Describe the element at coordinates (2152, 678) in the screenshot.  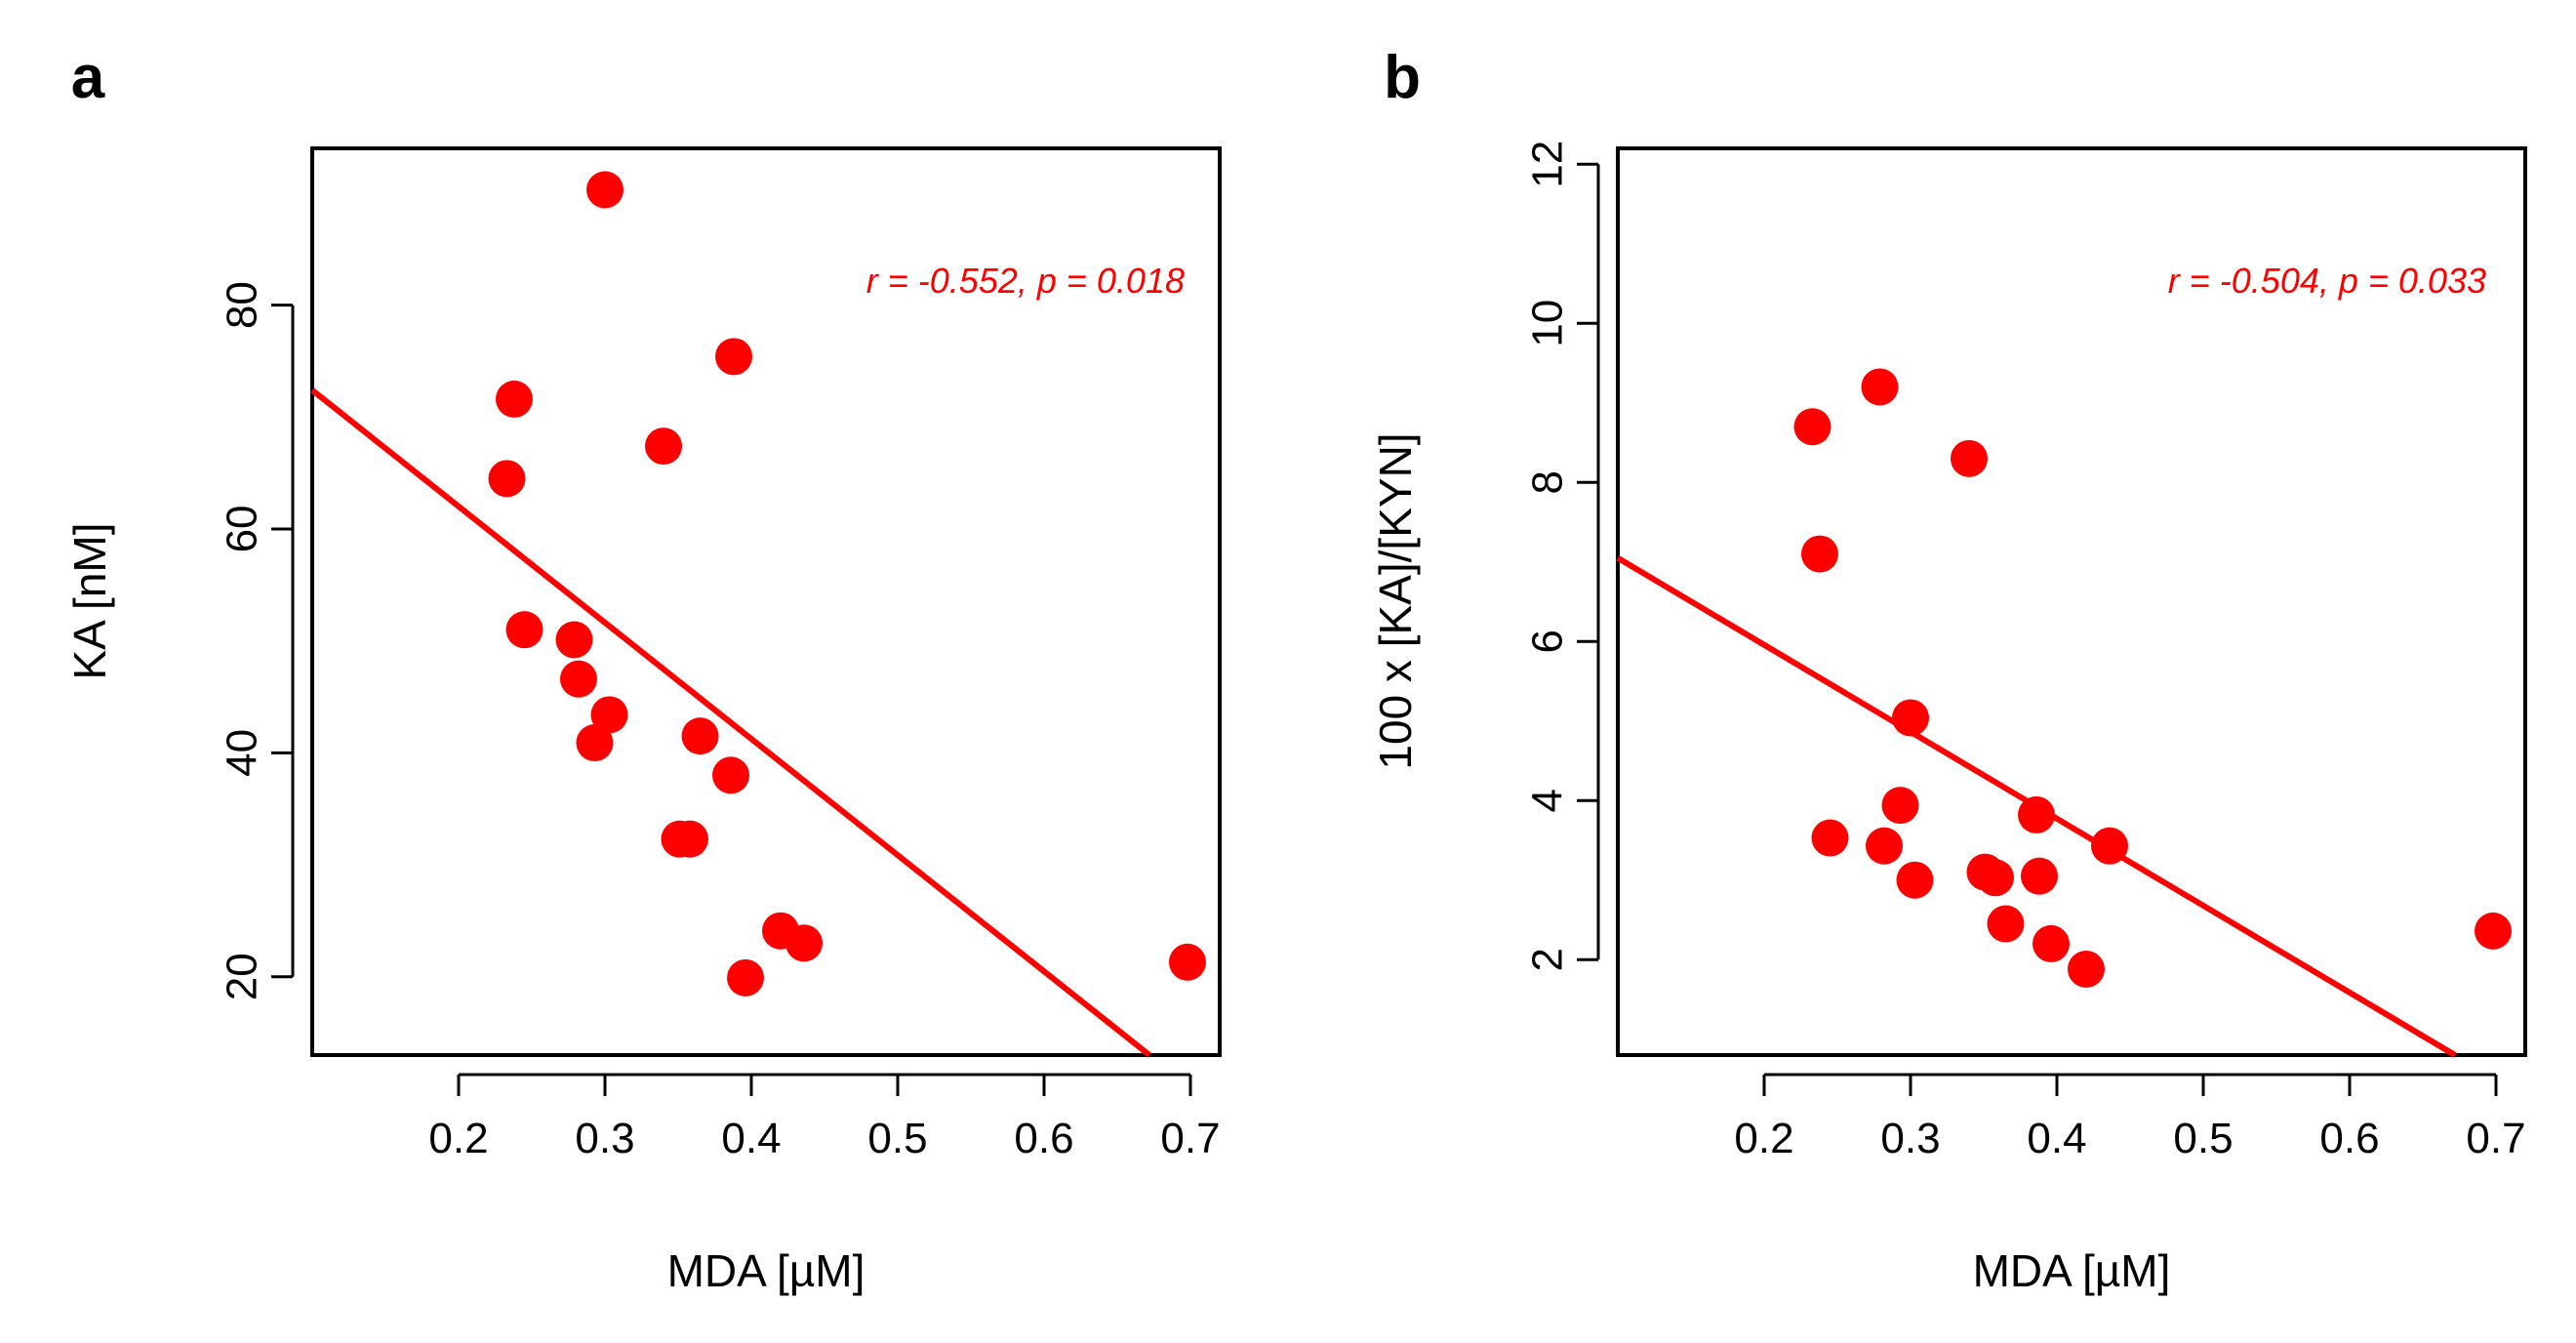
I see `panel-b-points` at that location.